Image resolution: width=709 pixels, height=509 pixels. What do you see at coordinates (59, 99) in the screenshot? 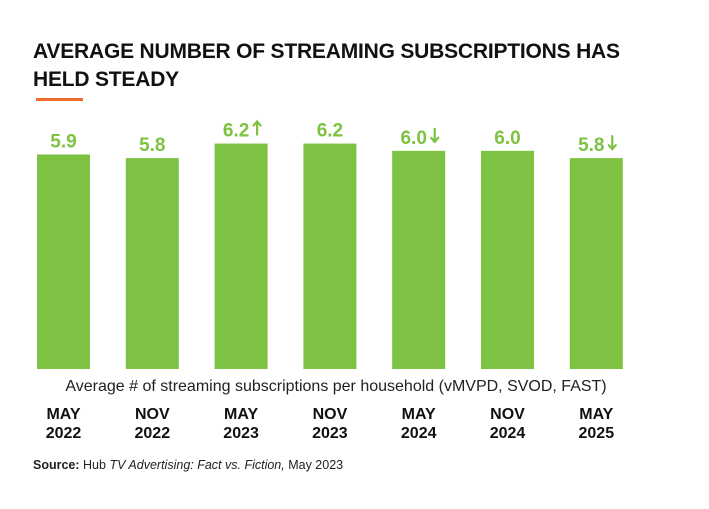
I see `title-accent-rule` at bounding box center [59, 99].